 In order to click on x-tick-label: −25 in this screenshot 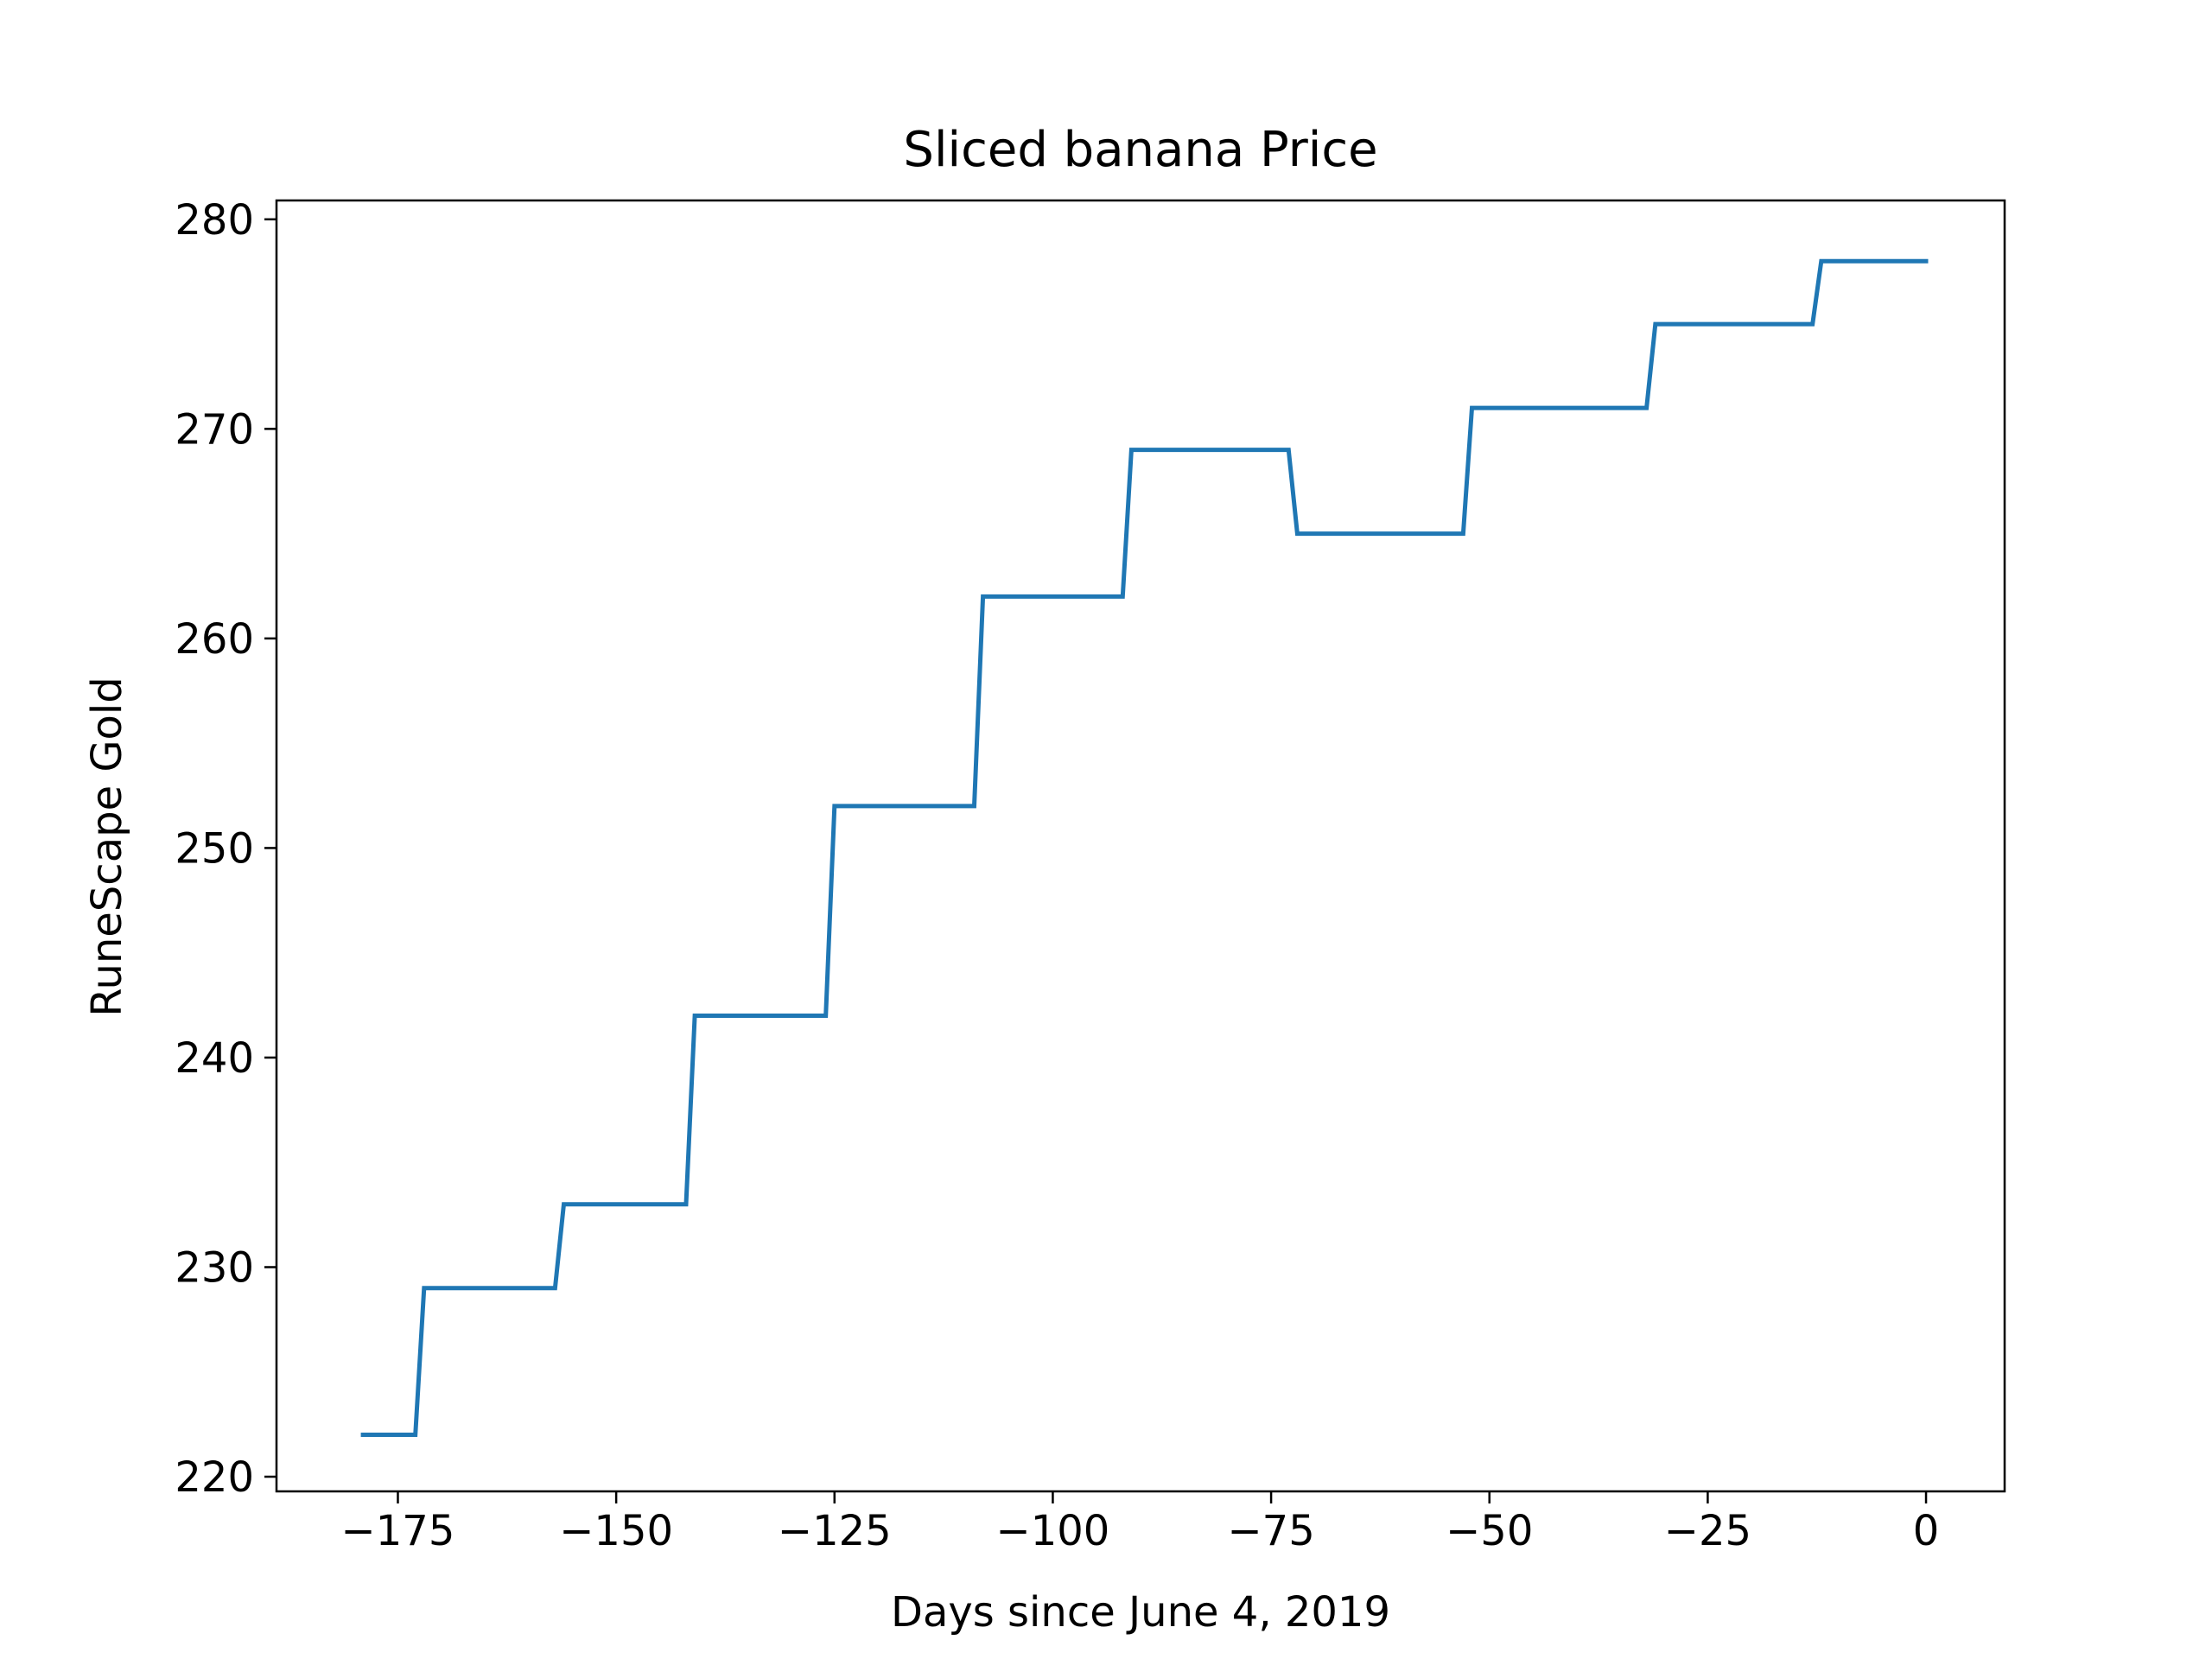, I will do `click(1707, 1531)`.